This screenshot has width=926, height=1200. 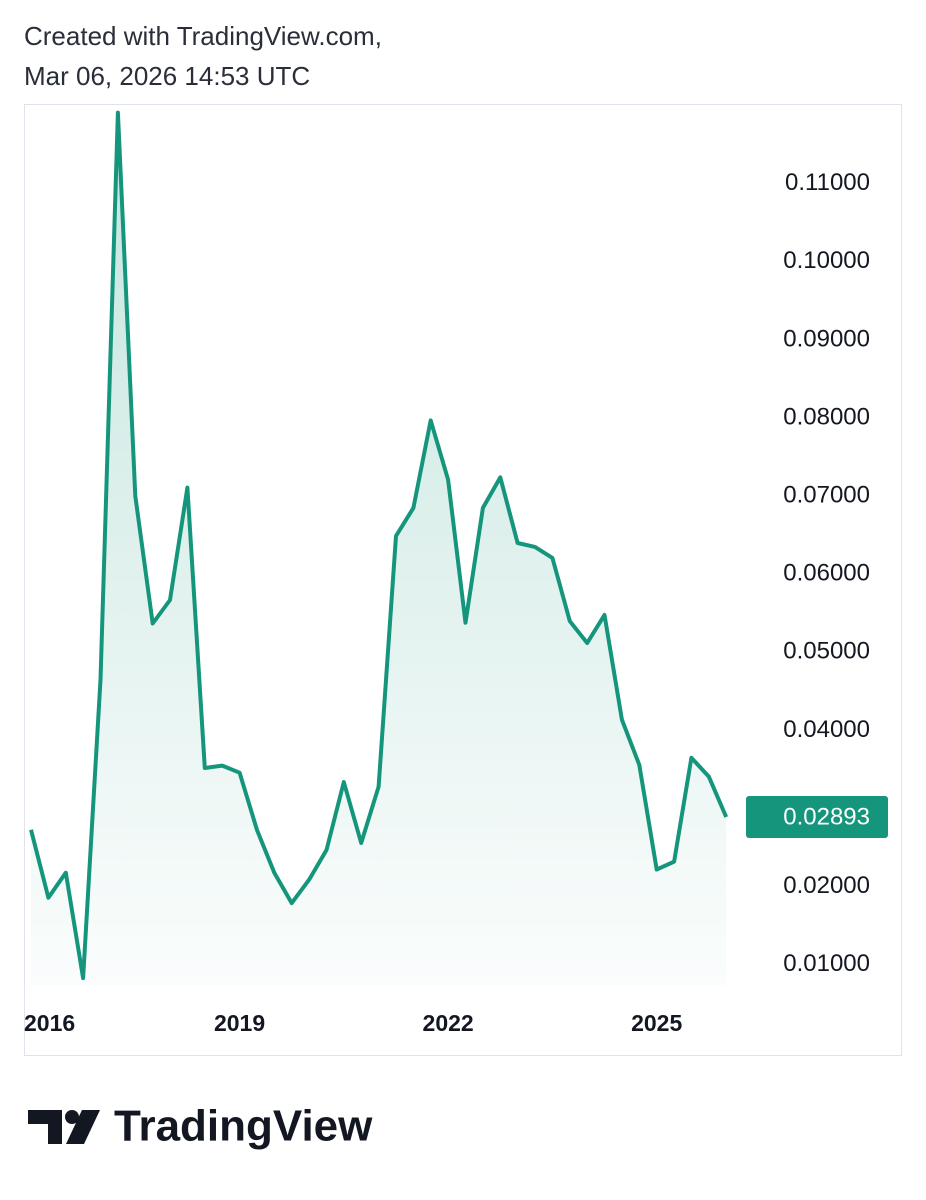 I want to click on logo: TradingView, so click(x=200, y=1126).